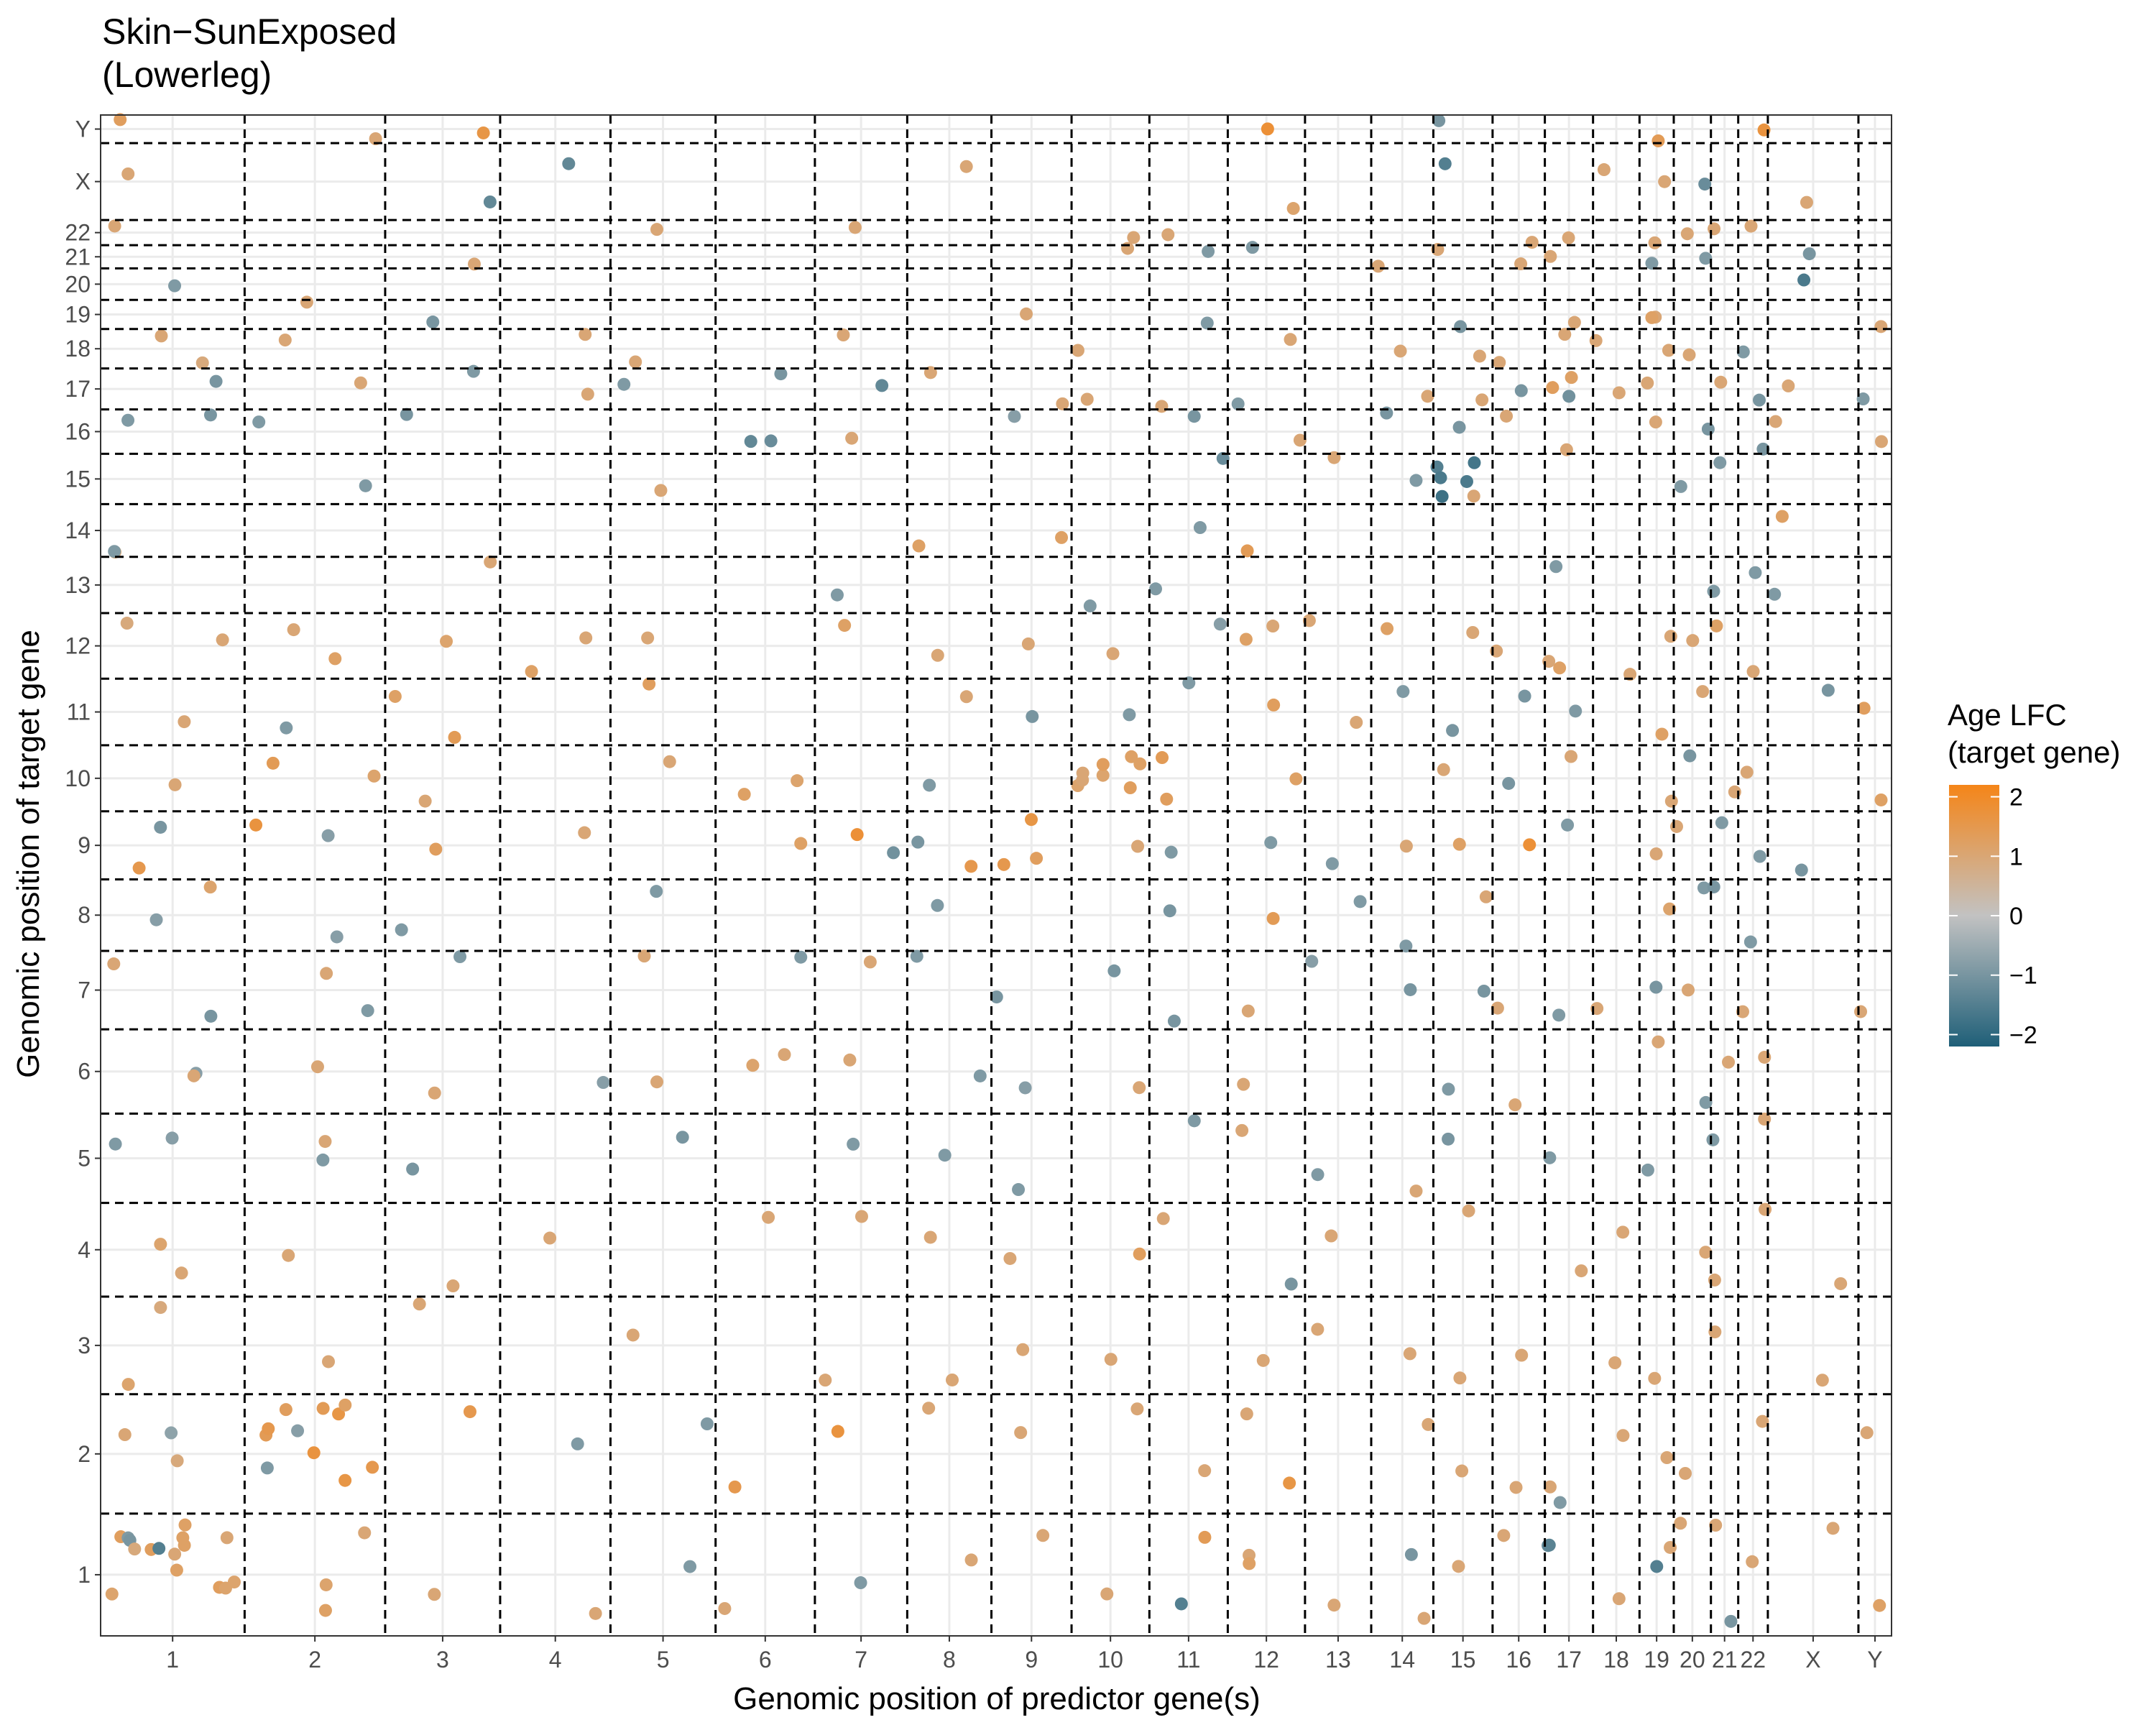  I want to click on y-tick-label: 22, so click(78, 233).